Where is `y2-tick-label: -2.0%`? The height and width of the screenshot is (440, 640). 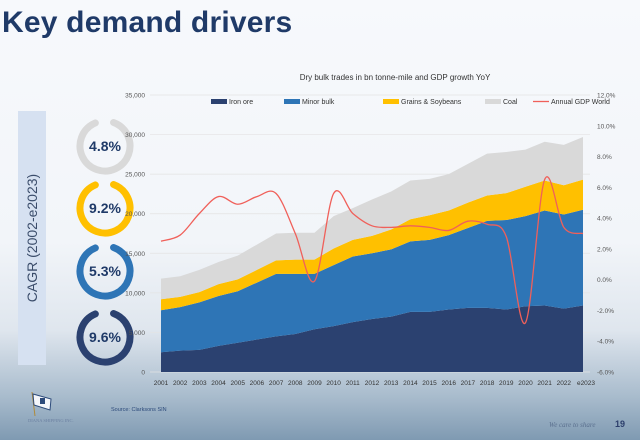 y2-tick-label: -2.0% is located at coordinates (605, 311).